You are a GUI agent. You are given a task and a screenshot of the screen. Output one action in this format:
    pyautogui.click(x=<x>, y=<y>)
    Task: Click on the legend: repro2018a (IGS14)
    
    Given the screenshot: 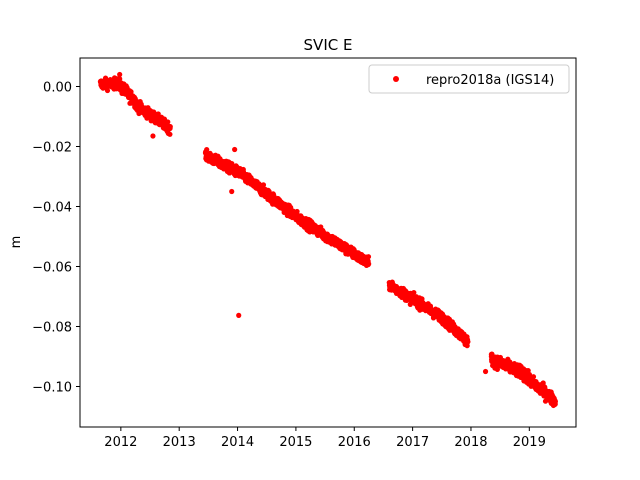 What is the action you would take?
    pyautogui.click(x=469, y=79)
    